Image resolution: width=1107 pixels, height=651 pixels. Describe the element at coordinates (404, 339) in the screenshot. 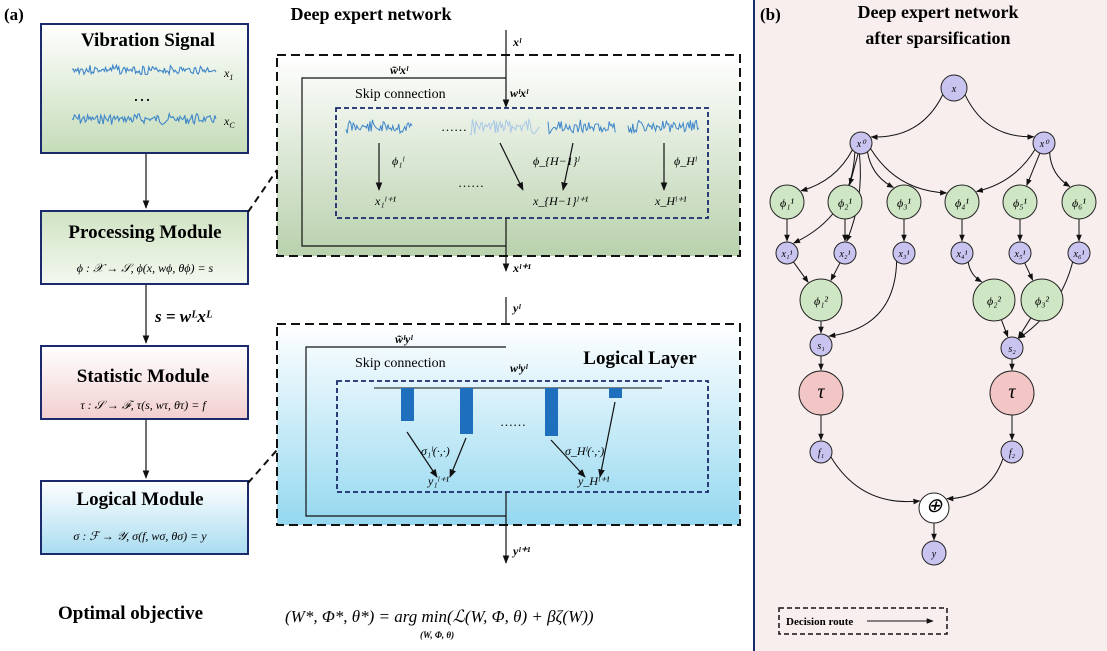

I see `logical-skip-weight: w̃ˡyˡ` at that location.